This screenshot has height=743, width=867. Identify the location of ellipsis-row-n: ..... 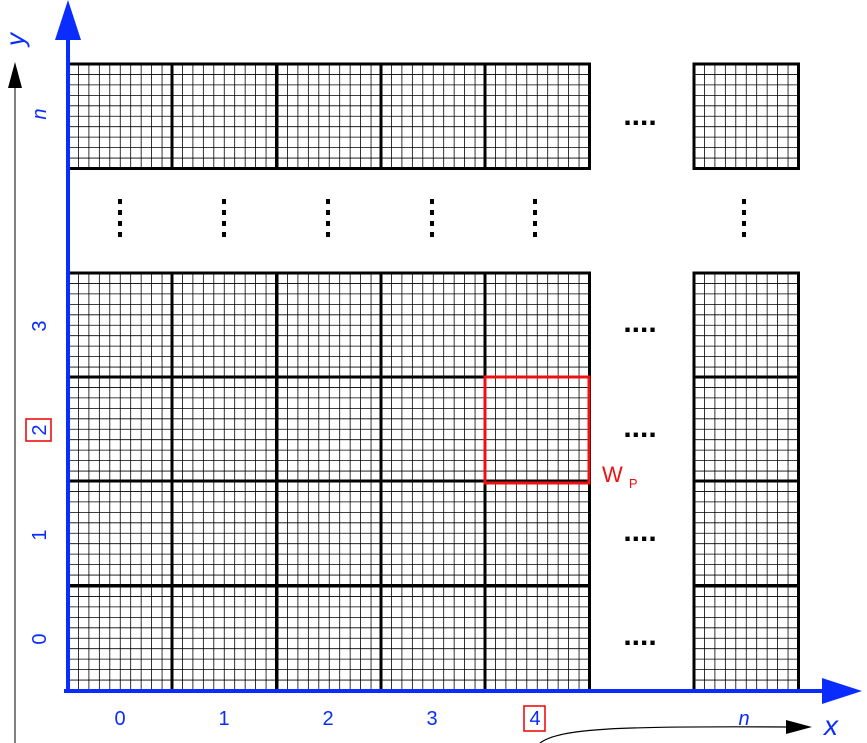
(639, 115).